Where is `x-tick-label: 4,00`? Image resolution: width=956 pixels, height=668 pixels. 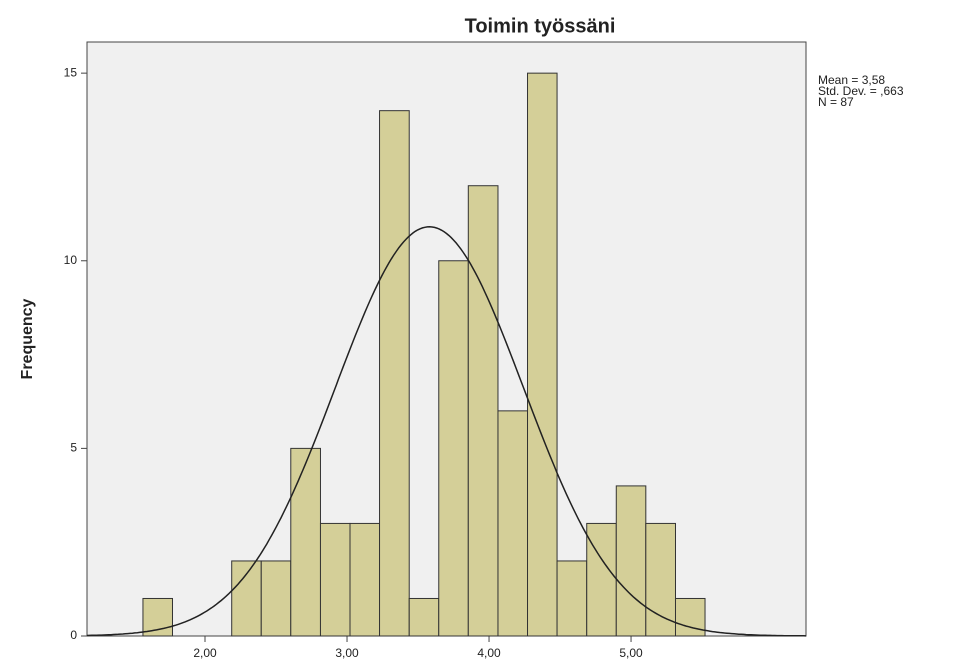 x-tick-label: 4,00 is located at coordinates (489, 653).